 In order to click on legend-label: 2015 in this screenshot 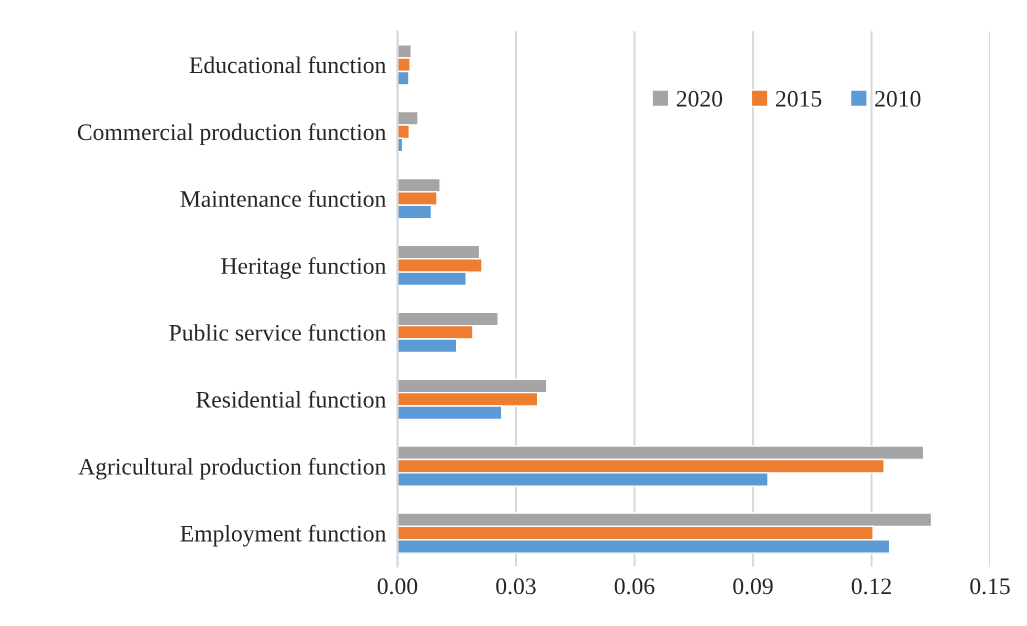, I will do `click(799, 98)`.